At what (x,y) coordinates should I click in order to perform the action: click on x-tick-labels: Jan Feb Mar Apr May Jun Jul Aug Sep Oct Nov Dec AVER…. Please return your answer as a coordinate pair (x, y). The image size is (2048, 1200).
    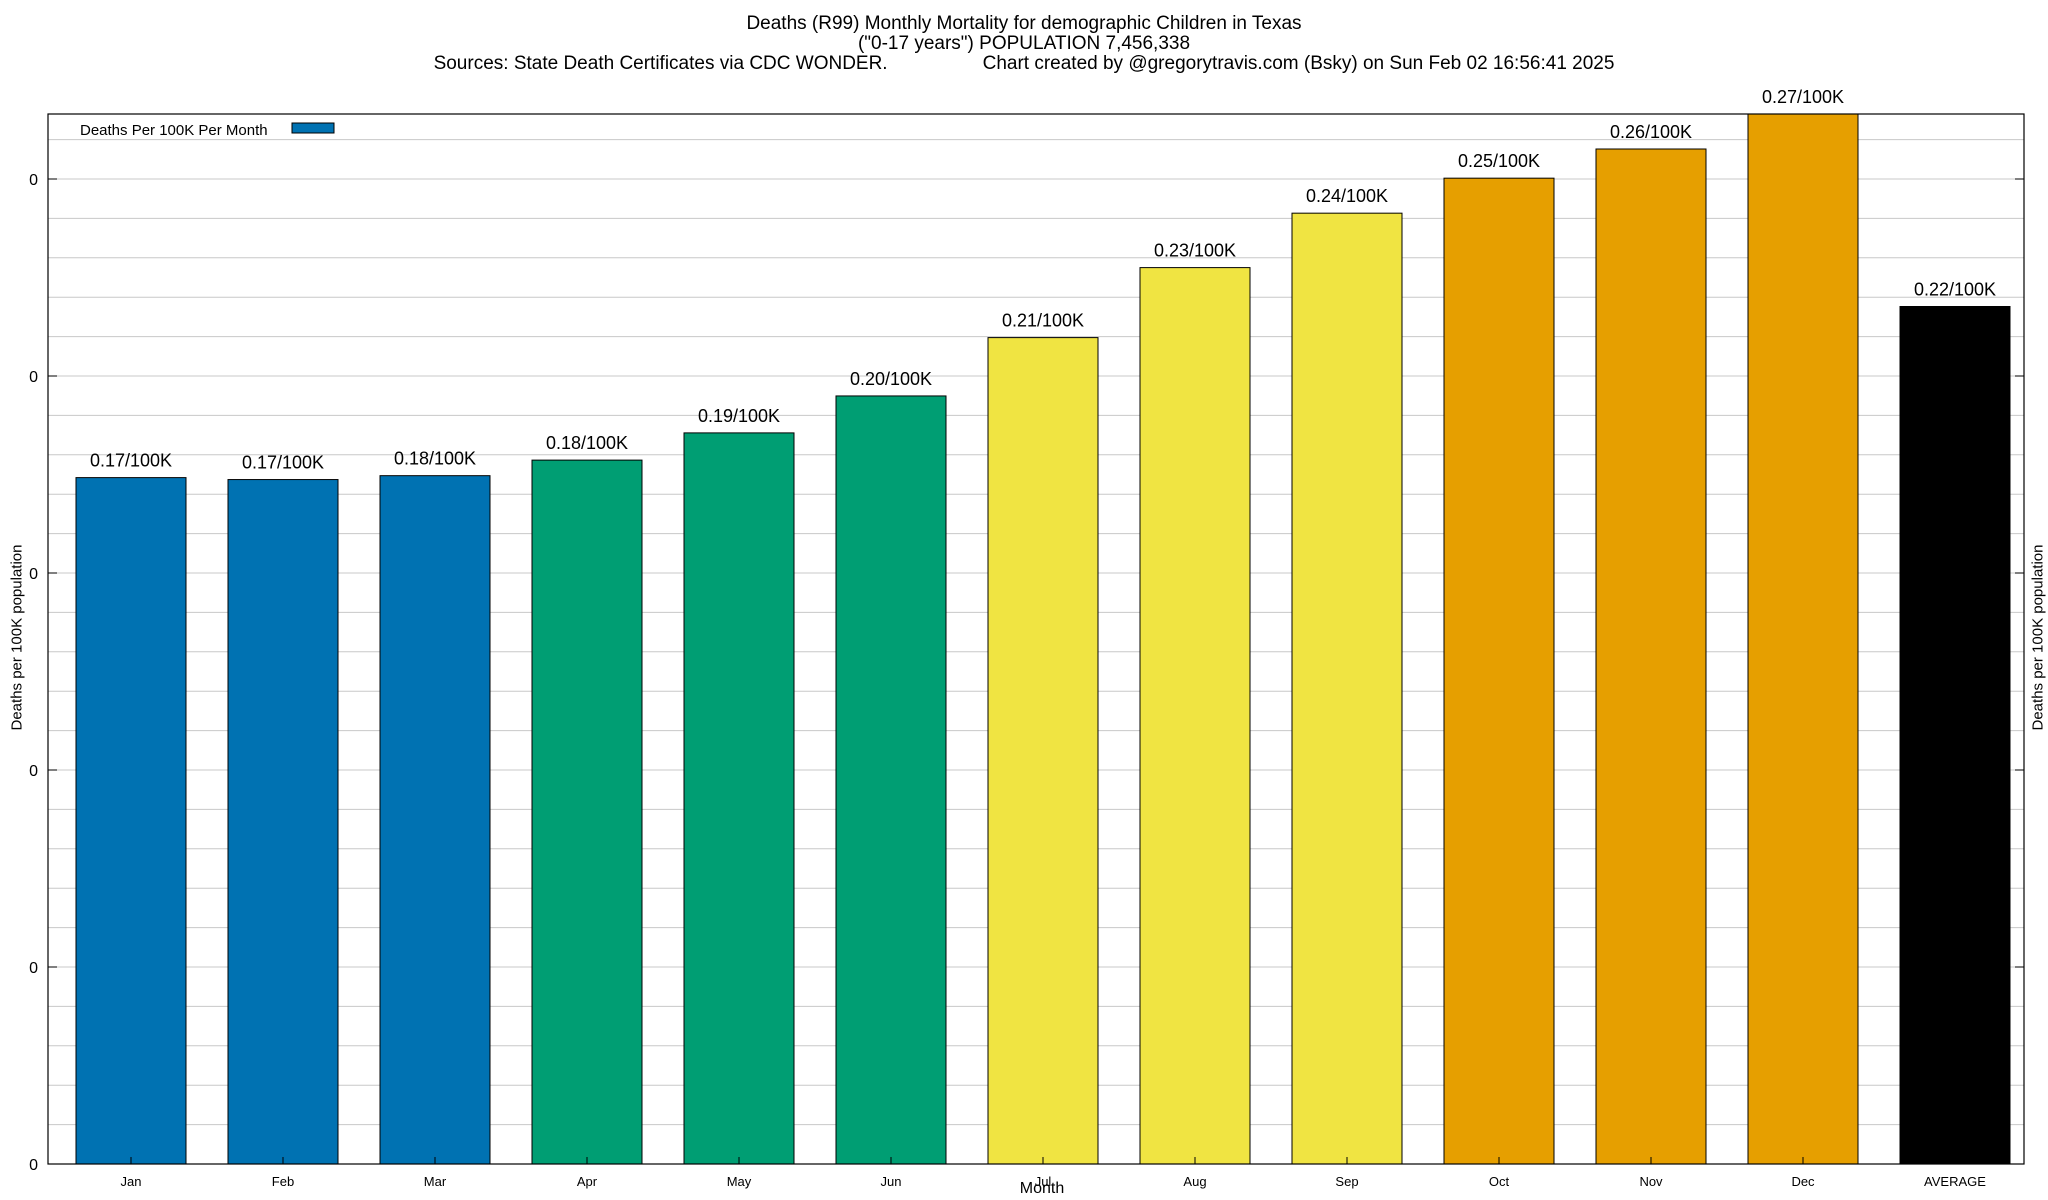
    Looking at the image, I should click on (1053, 1173).